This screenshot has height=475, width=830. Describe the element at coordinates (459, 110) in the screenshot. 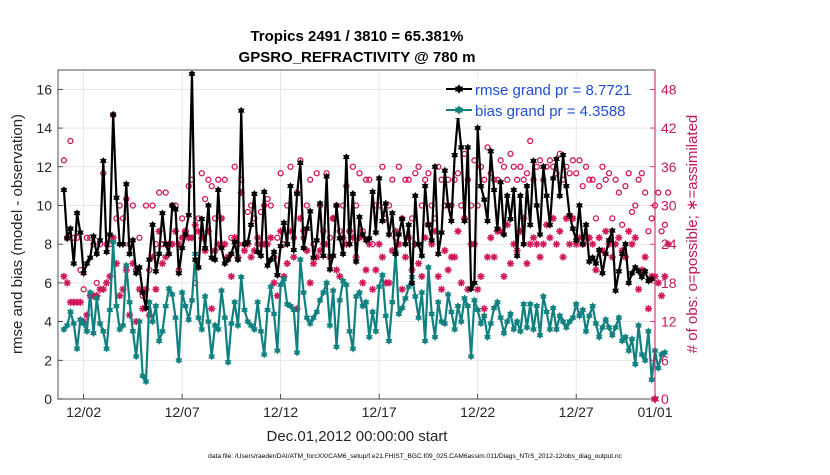

I see `legend-marker-bias` at that location.